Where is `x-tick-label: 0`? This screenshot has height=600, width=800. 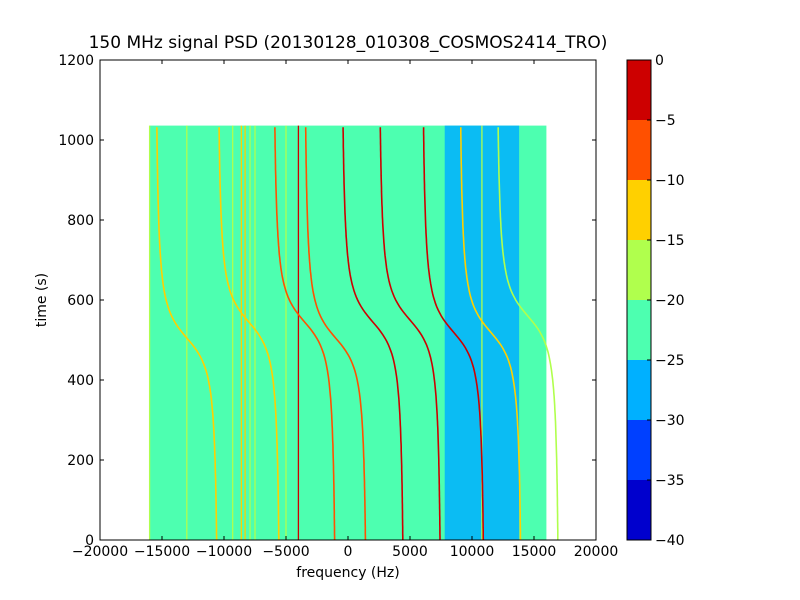 x-tick-label: 0 is located at coordinates (348, 552).